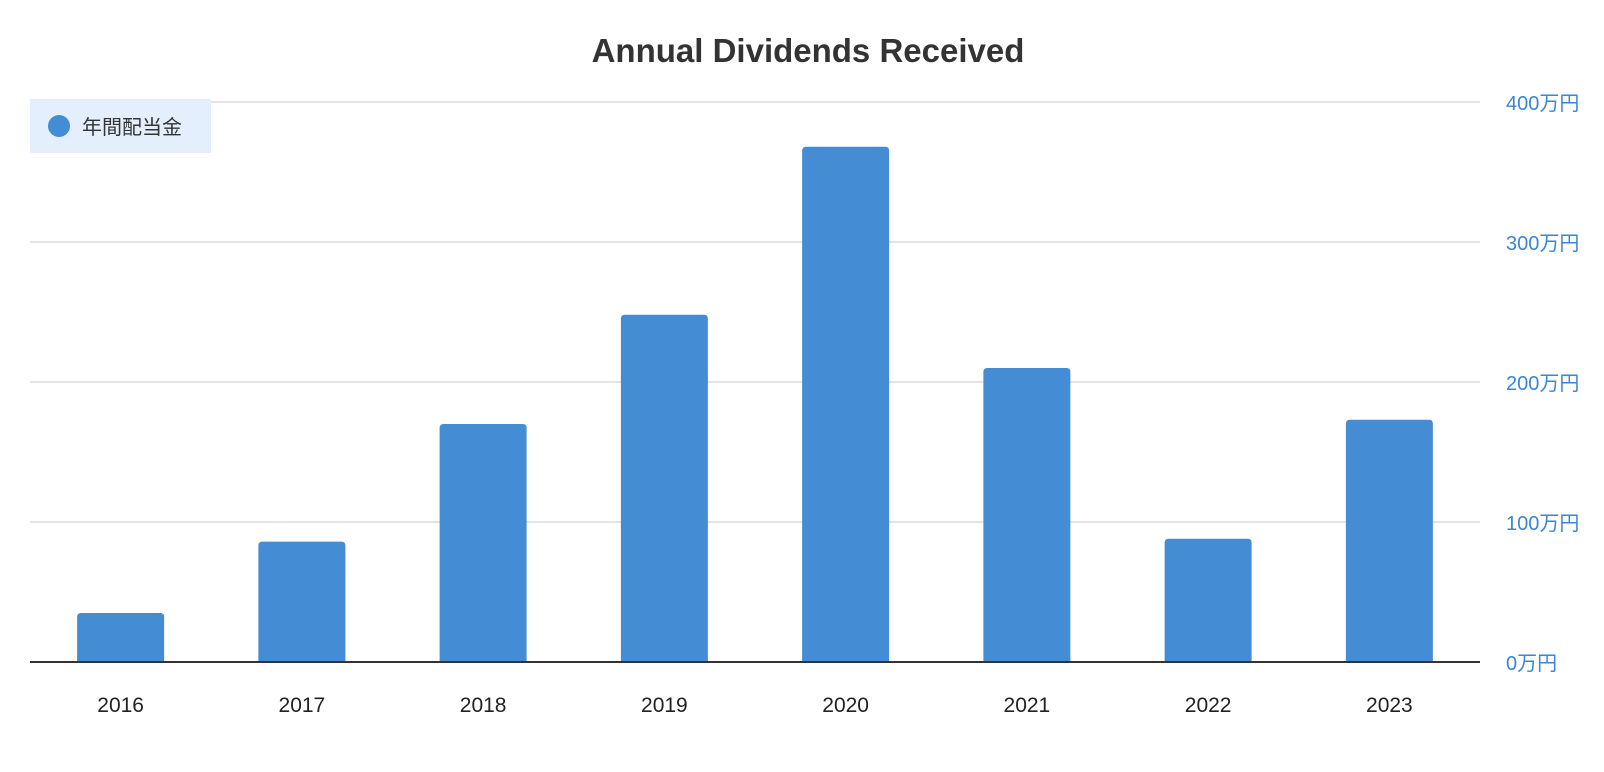 This screenshot has width=1604, height=772. I want to click on bar-2023, so click(1389, 540).